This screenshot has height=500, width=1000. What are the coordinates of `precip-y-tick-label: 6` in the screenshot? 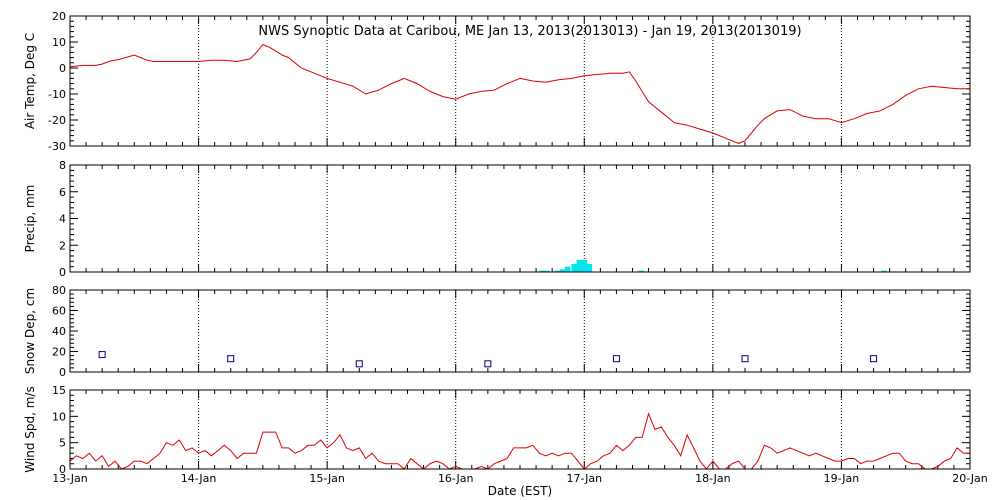 It's located at (62, 192).